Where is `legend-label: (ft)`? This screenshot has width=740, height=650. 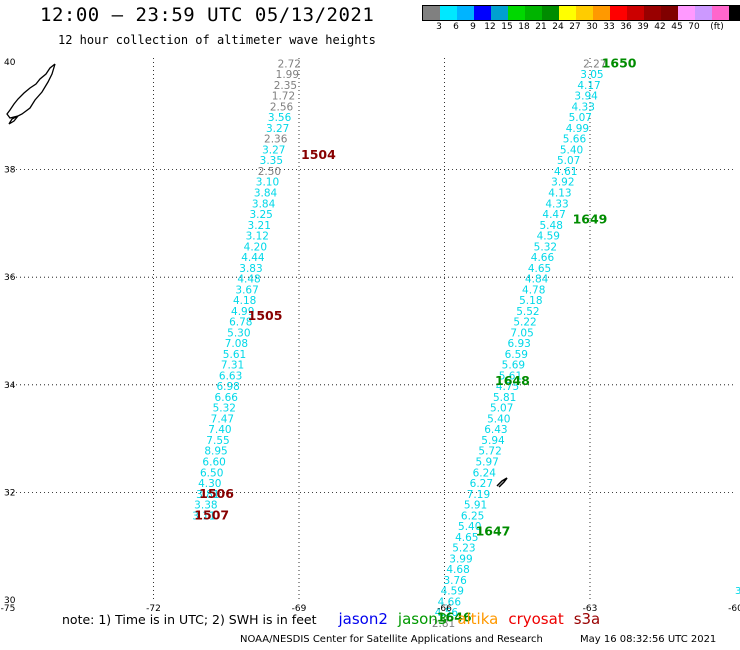
legend-label: (ft) is located at coordinates (717, 27).